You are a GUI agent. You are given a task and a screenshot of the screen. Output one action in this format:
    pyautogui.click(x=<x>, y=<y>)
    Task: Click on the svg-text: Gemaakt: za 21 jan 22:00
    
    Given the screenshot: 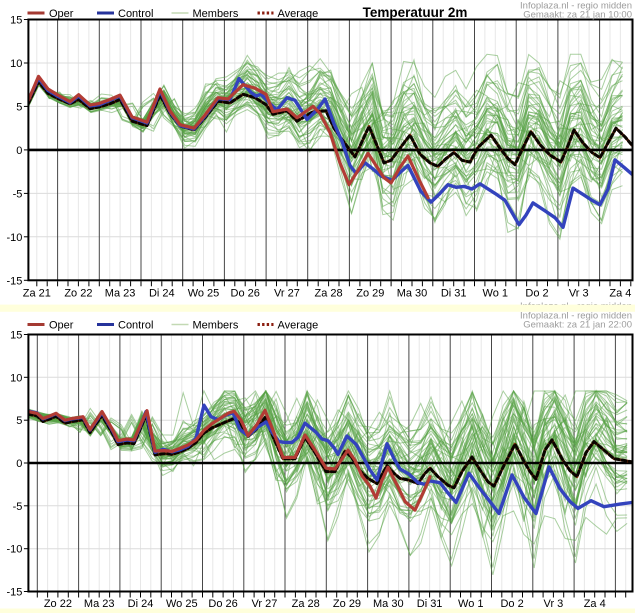 What is the action you would take?
    pyautogui.click(x=577, y=324)
    